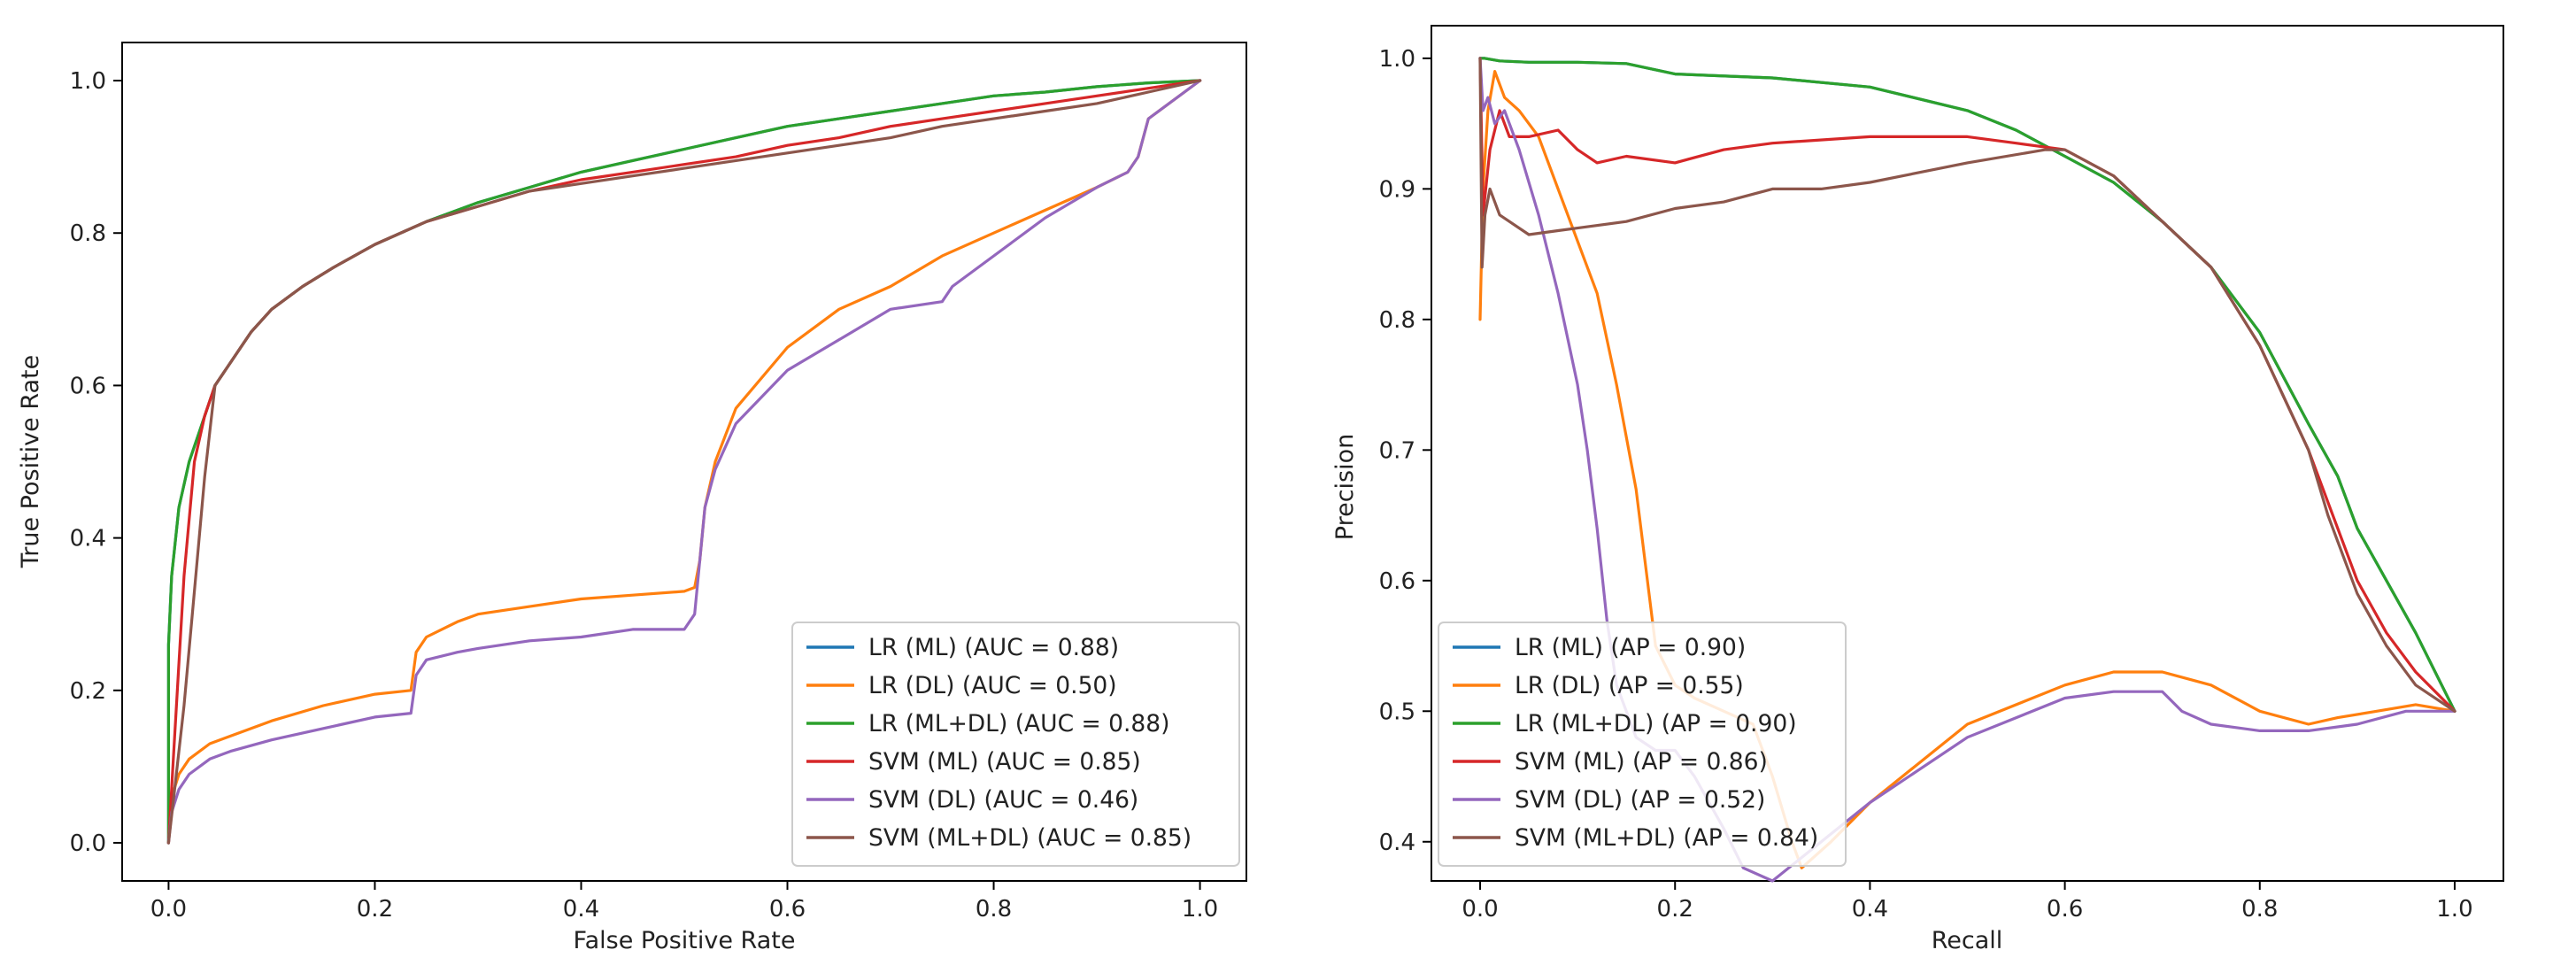 The width and height of the screenshot is (2576, 973). I want to click on pr-x-tick-label: 0.8, so click(2259, 910).